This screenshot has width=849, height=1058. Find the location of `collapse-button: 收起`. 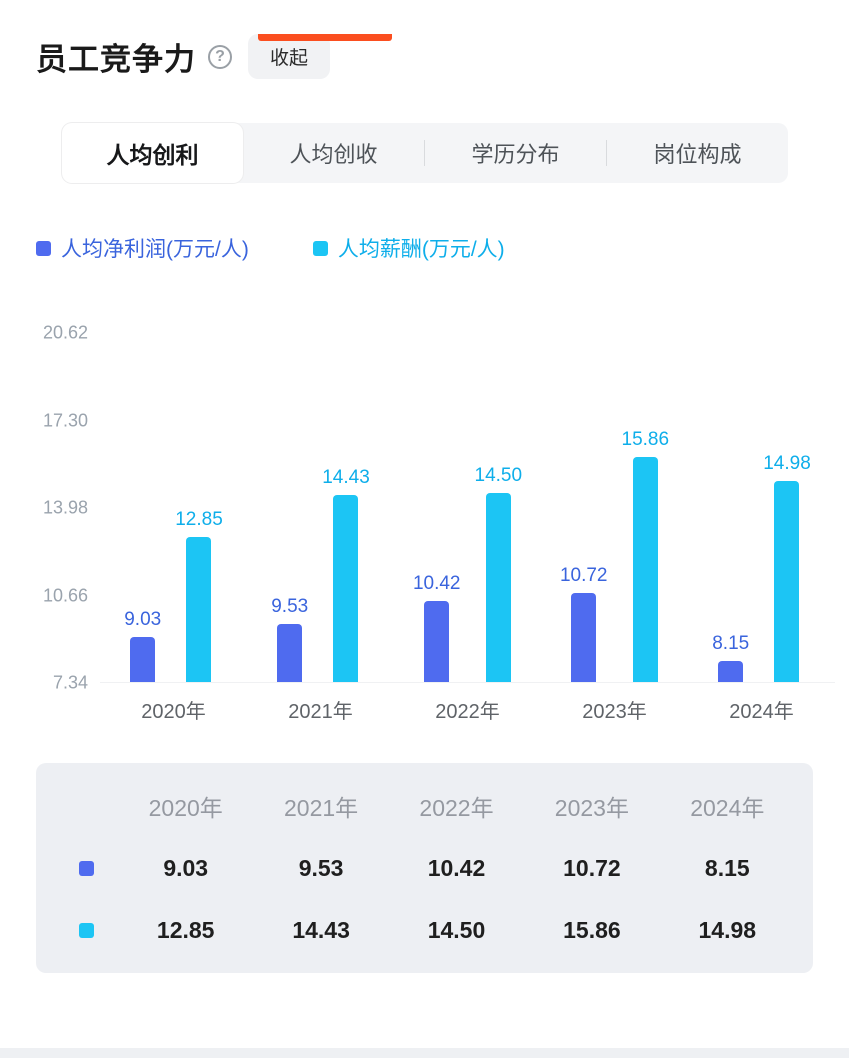

collapse-button: 收起 is located at coordinates (289, 56).